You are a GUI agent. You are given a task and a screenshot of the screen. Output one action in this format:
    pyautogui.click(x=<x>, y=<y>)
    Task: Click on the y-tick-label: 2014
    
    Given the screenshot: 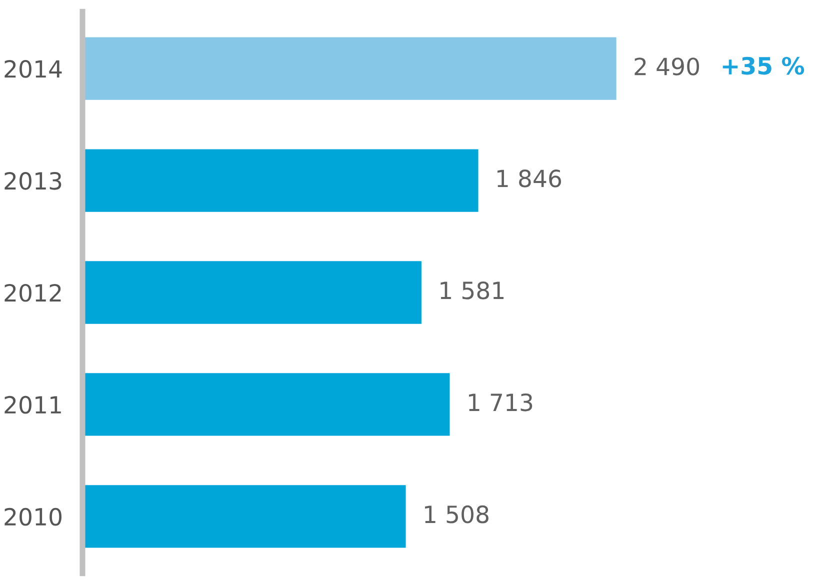 What is the action you would take?
    pyautogui.click(x=33, y=69)
    